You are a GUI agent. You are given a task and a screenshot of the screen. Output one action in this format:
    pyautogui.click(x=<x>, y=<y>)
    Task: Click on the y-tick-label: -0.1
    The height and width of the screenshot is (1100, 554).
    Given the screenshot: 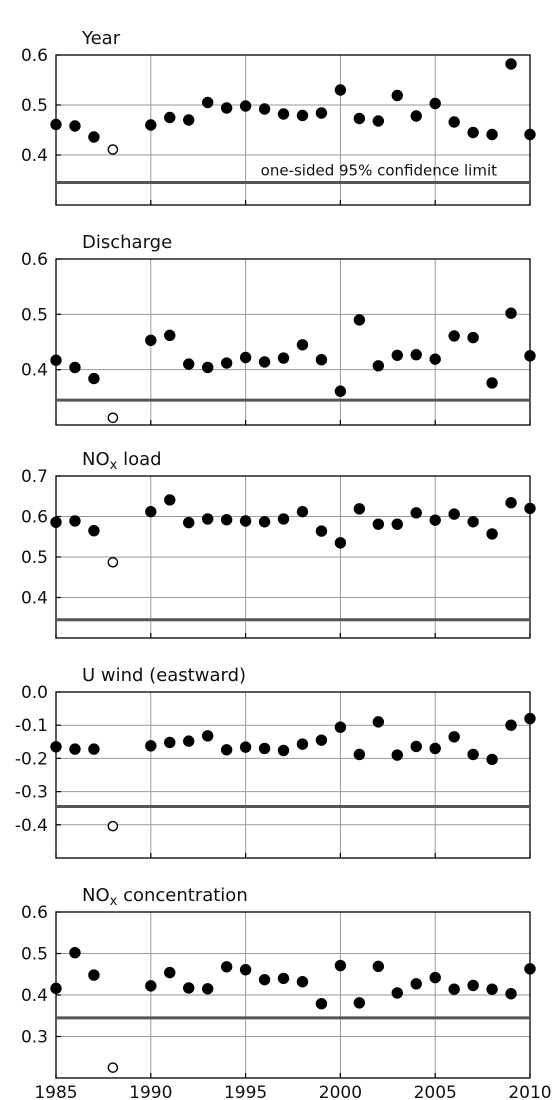 What is the action you would take?
    pyautogui.click(x=31, y=726)
    